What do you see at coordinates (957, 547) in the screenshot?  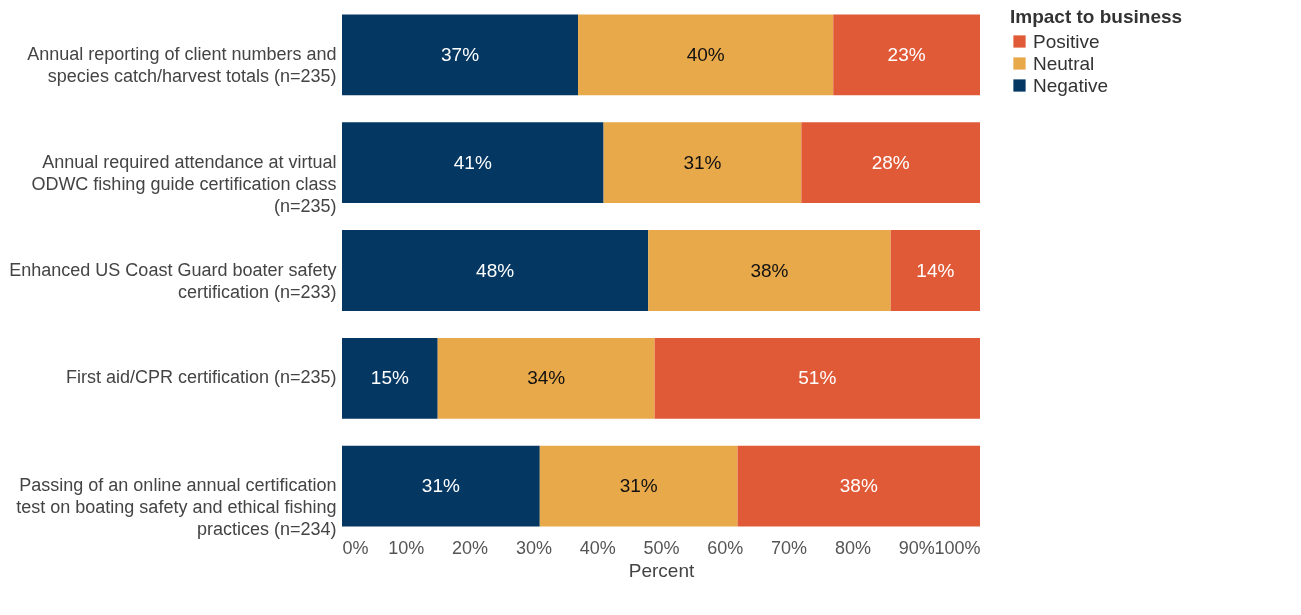 I see `x-tick-label: 100%` at bounding box center [957, 547].